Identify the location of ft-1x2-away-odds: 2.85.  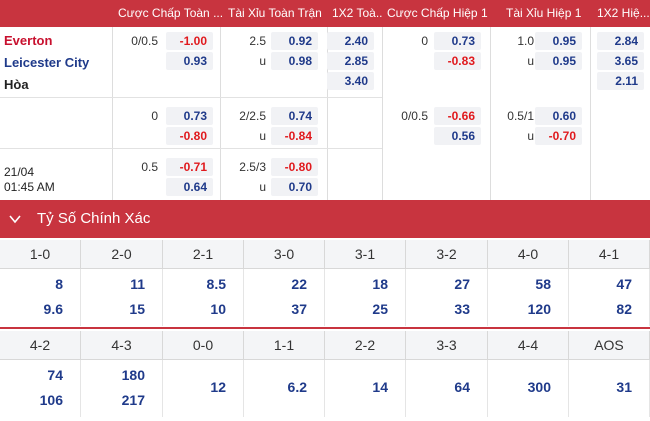
(350, 61).